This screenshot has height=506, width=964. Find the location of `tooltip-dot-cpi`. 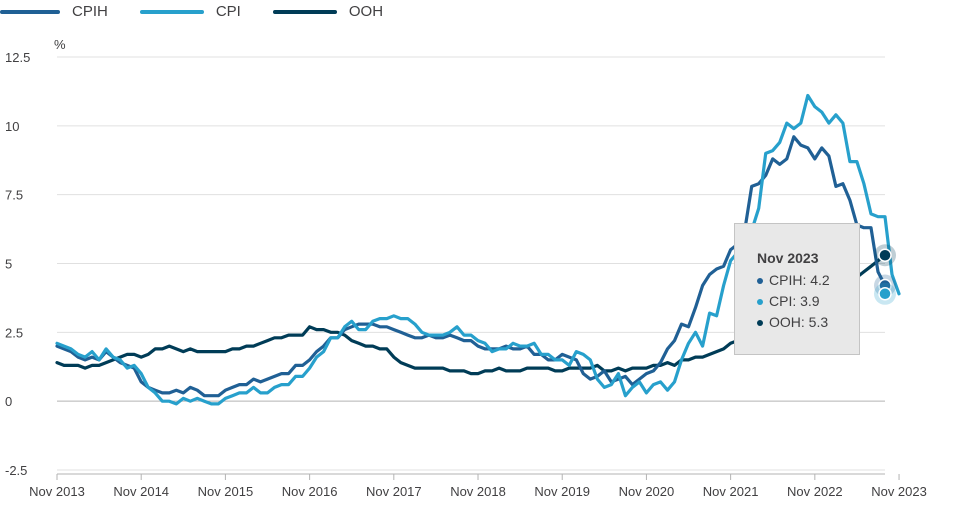

tooltip-dot-cpi is located at coordinates (760, 301).